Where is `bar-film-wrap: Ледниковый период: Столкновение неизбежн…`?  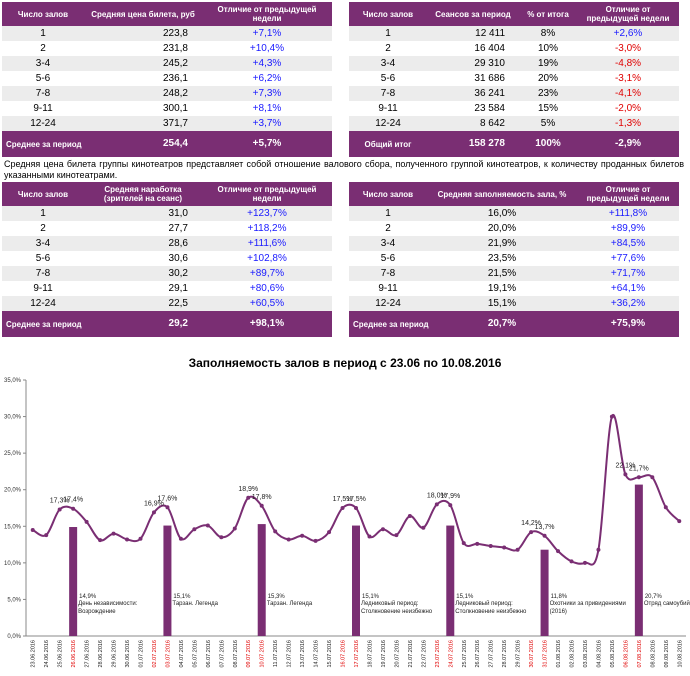
bar-film-wrap: Ледниковый период: Столкновение неизбежн… is located at coordinates (396, 608).